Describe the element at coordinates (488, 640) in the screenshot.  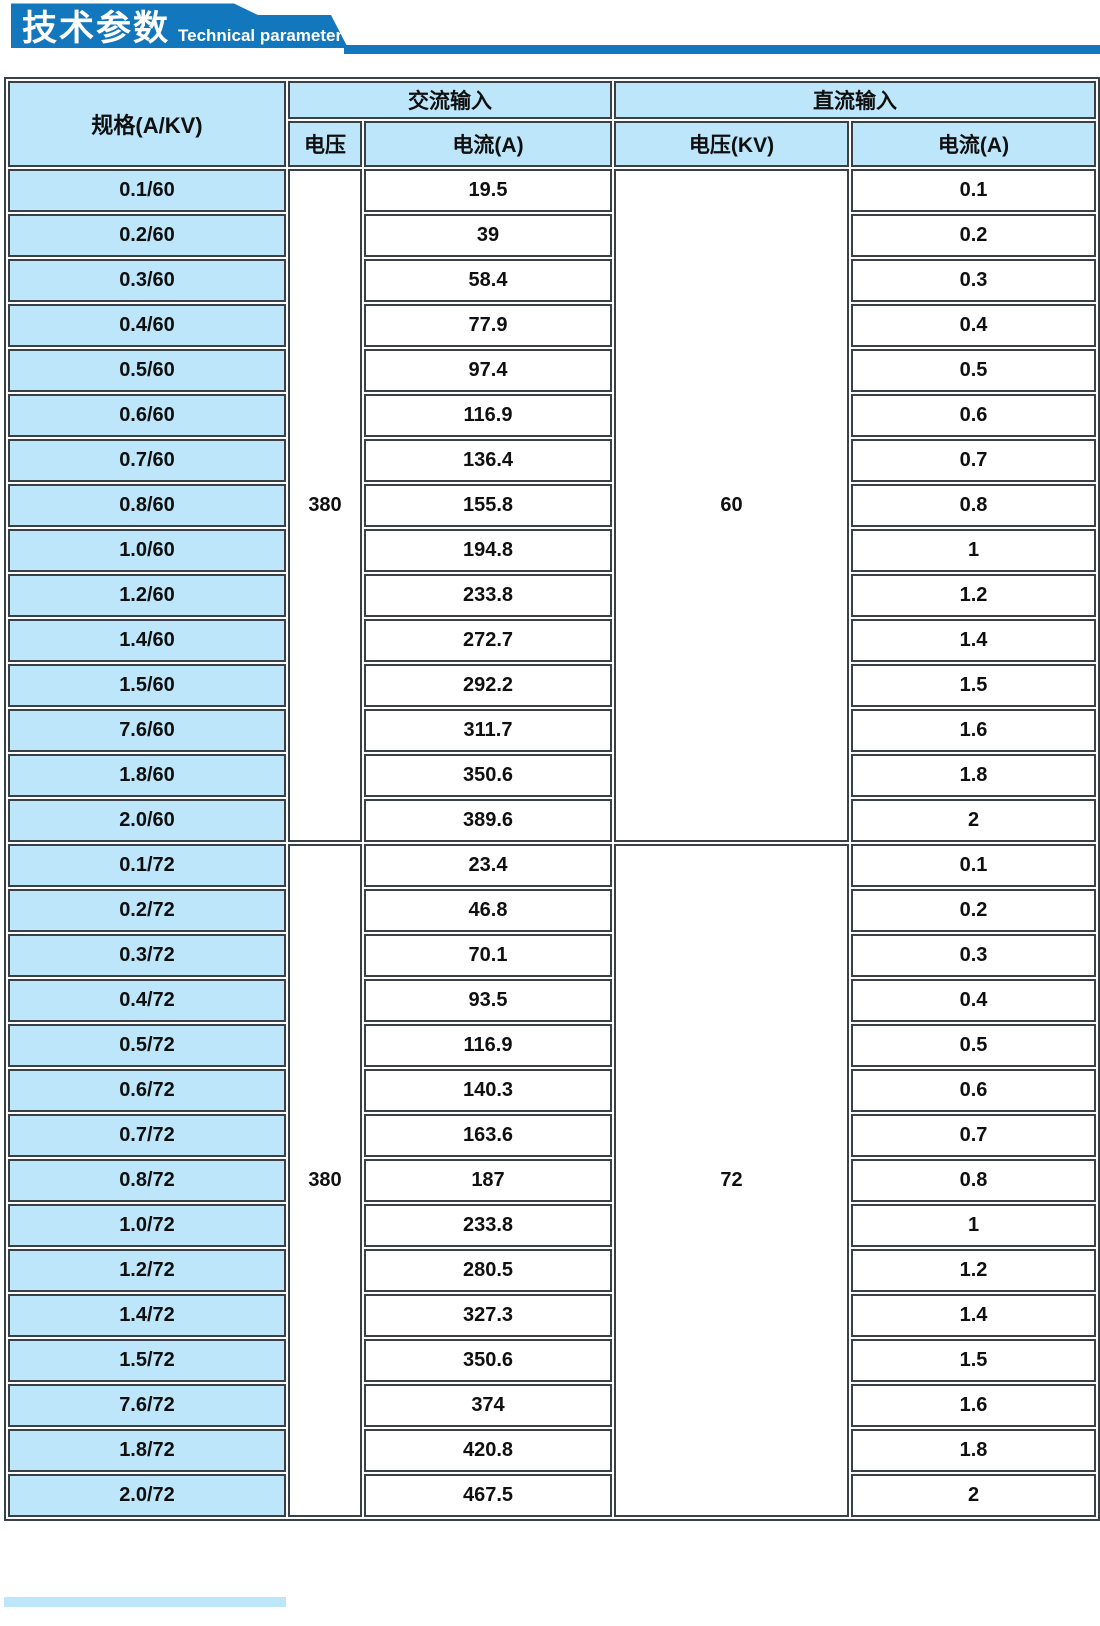
I see `ac-current-cell: 272.7` at that location.